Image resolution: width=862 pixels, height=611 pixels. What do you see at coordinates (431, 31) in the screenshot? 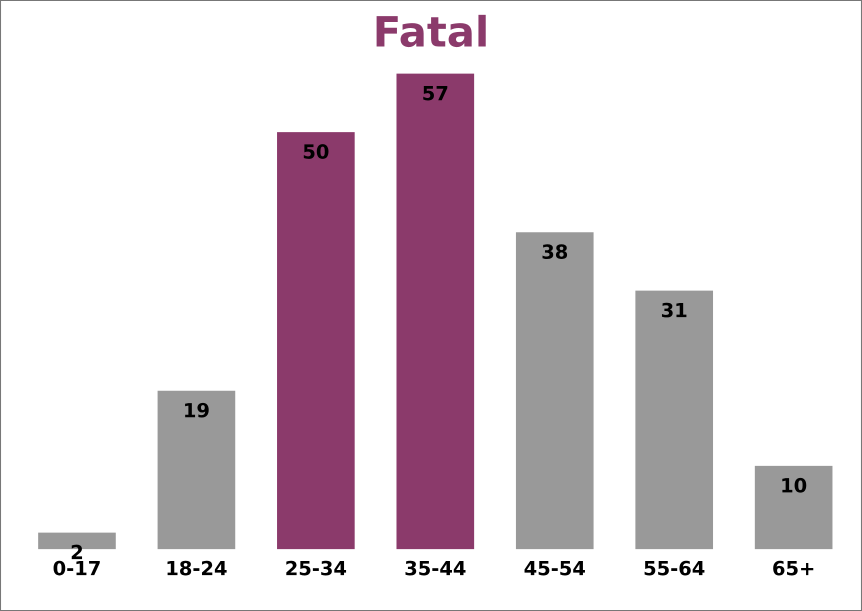
I see `chart-title: Fatal` at bounding box center [431, 31].